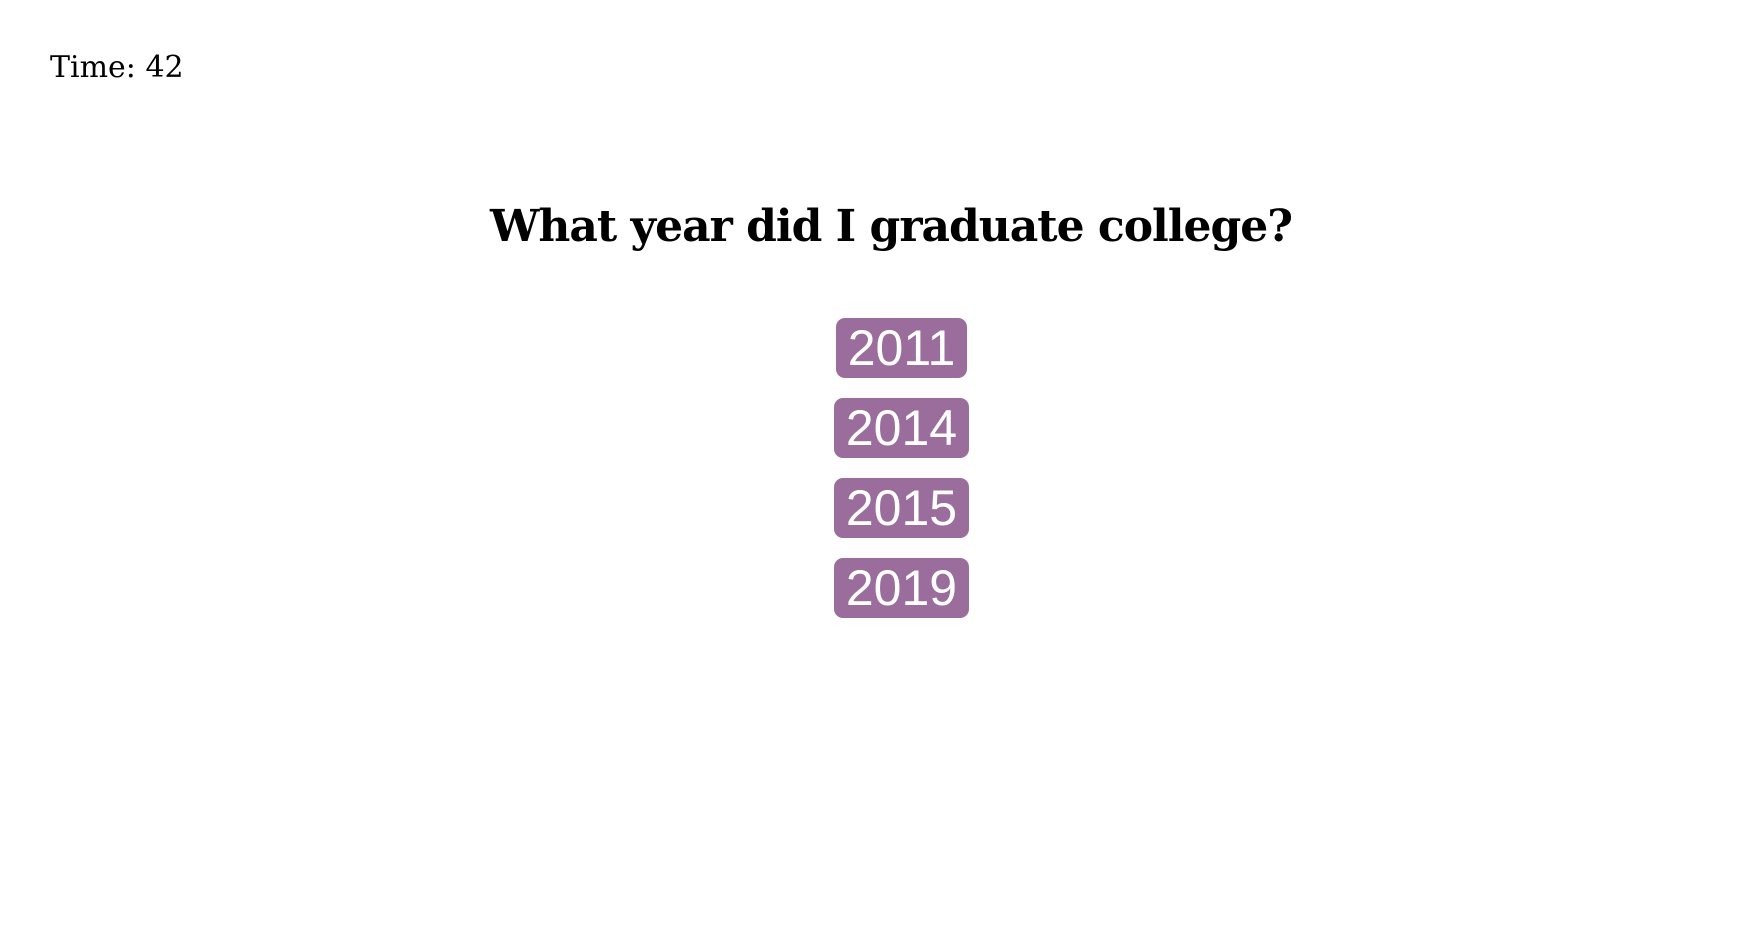 The image size is (1740, 932). I want to click on answer-button-2019: 2019, so click(901, 588).